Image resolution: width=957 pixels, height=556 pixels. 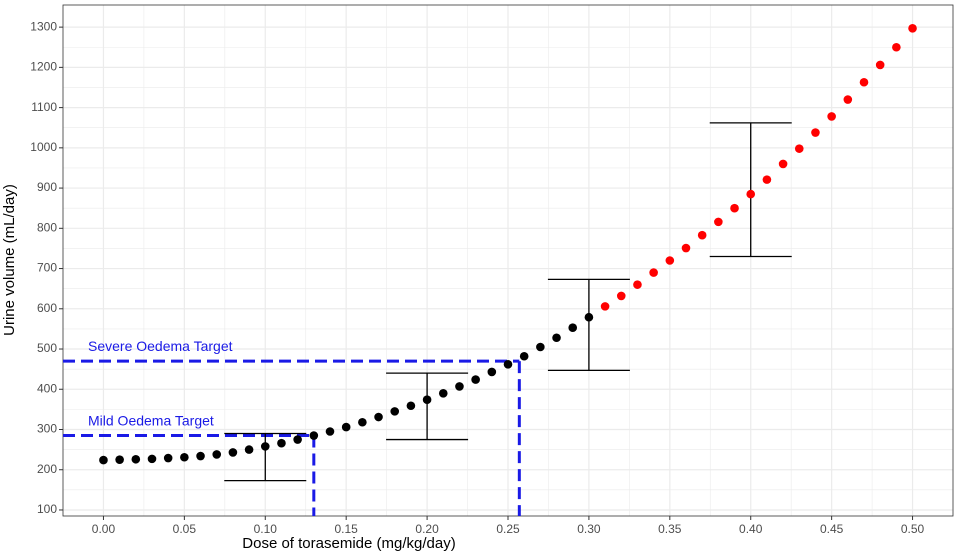 I want to click on y-tick-label: 1300, so click(x=43, y=26).